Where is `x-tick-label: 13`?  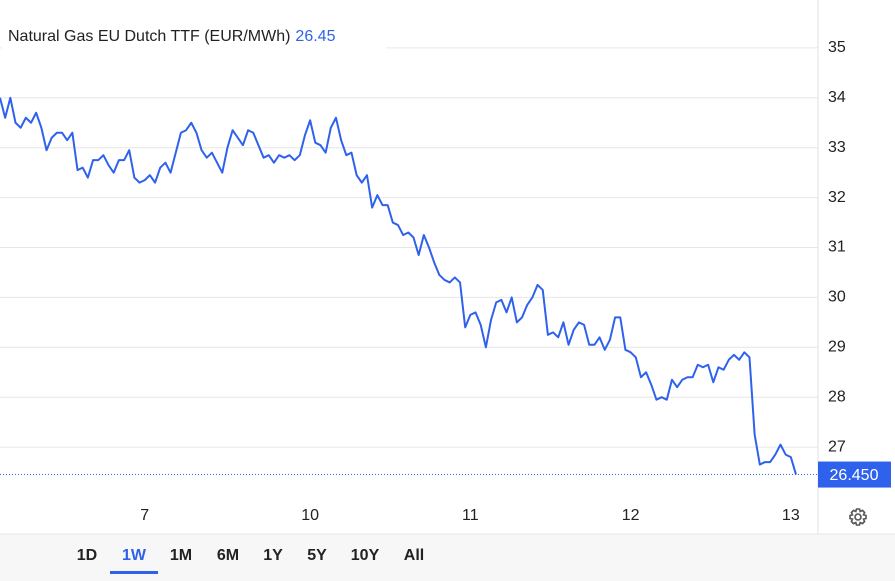
x-tick-label: 13 is located at coordinates (791, 515).